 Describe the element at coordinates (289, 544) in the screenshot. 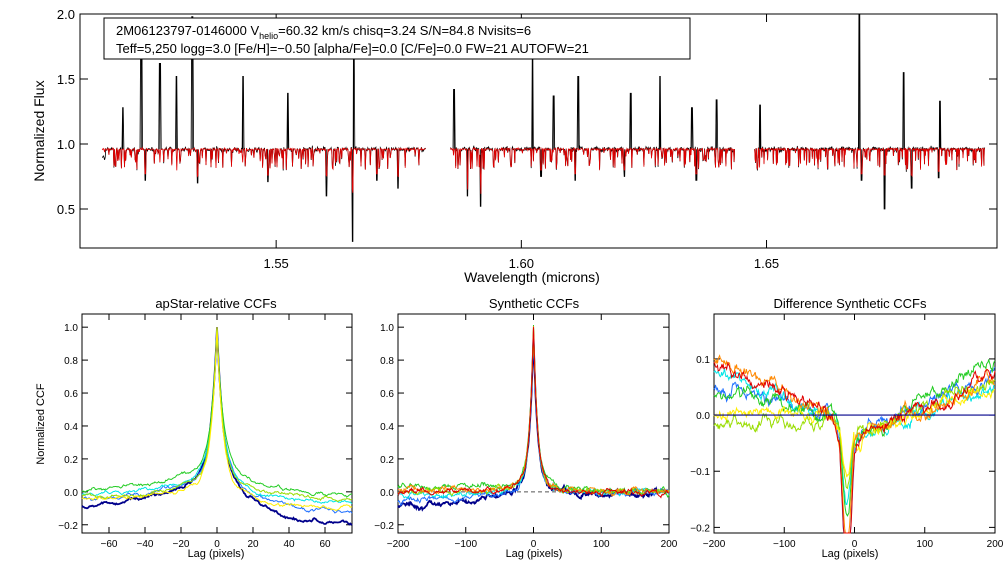

I see `apstar-ccf-xtick-label: 40` at that location.